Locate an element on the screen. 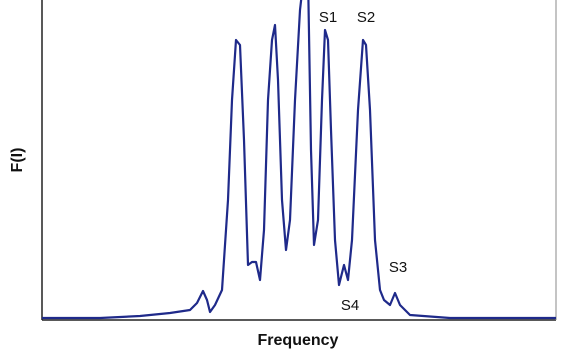 This screenshot has width=562, height=356. annotation: S2 is located at coordinates (366, 17).